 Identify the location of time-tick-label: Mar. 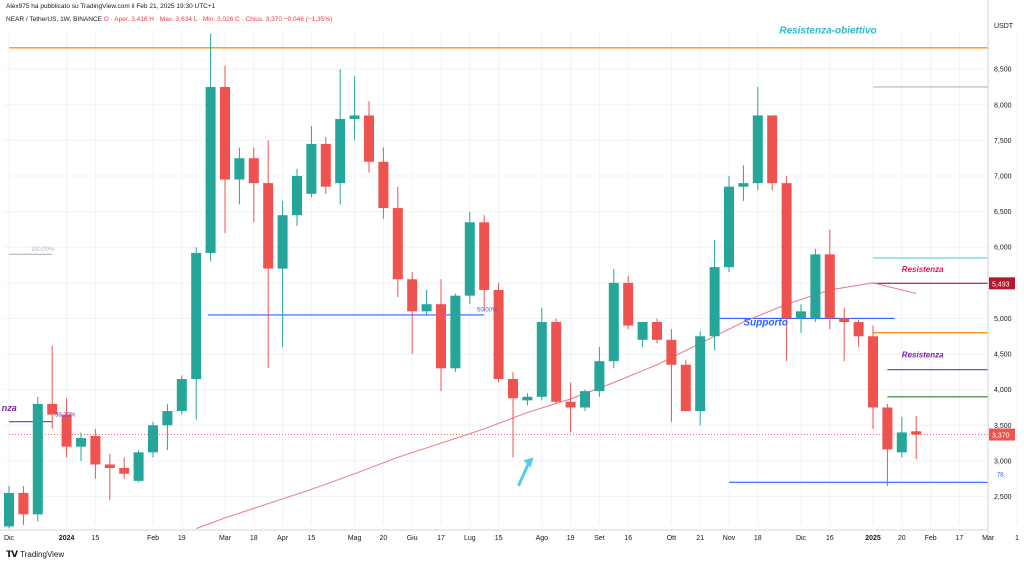
(225, 538).